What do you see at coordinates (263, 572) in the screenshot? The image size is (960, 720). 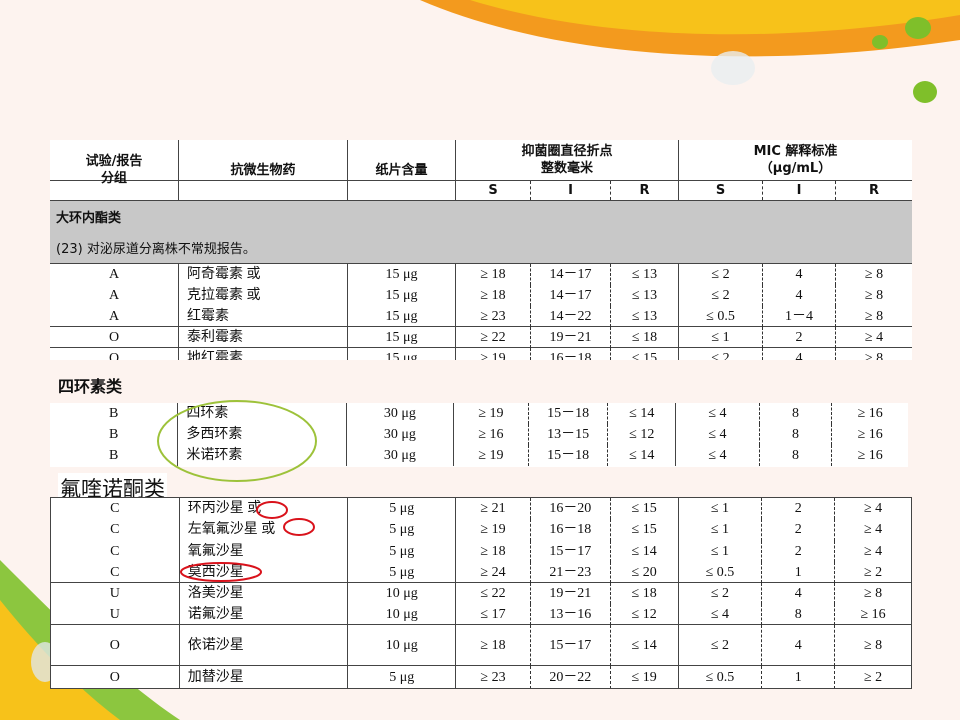 I see `cell-drug: 莫西沙星` at bounding box center [263, 572].